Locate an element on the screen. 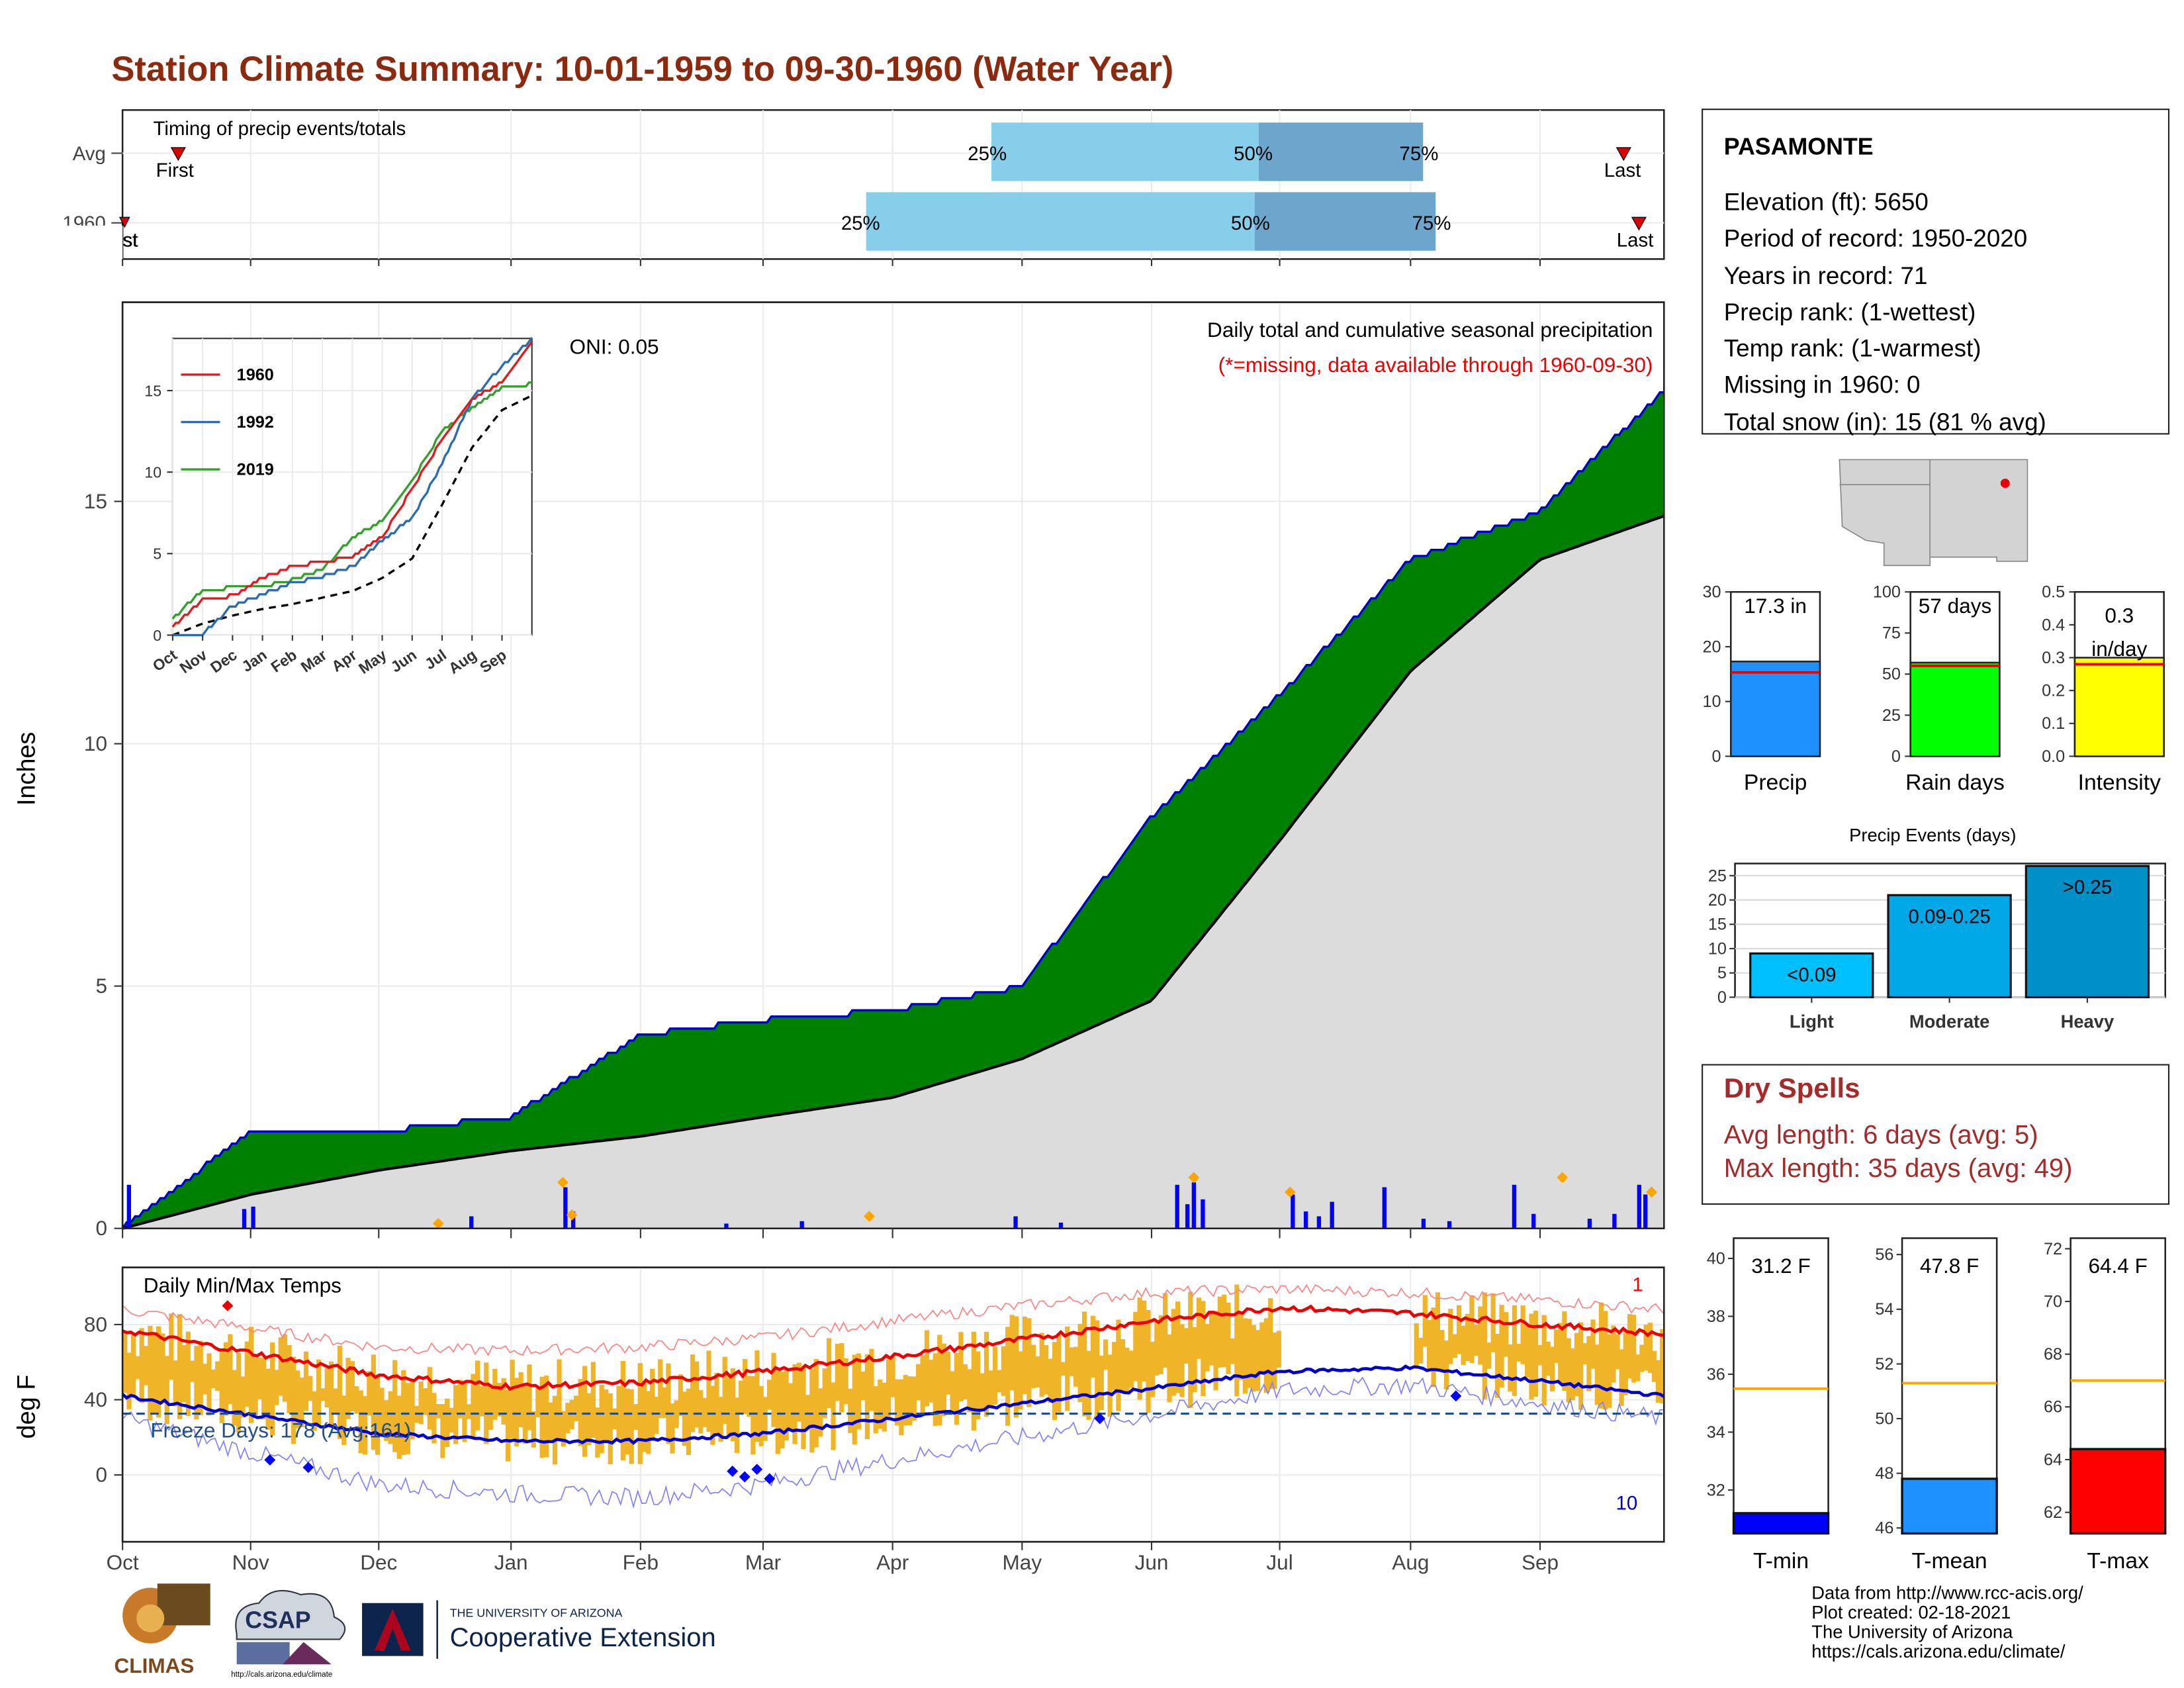  temp-ytick: 40 is located at coordinates (95, 1399).